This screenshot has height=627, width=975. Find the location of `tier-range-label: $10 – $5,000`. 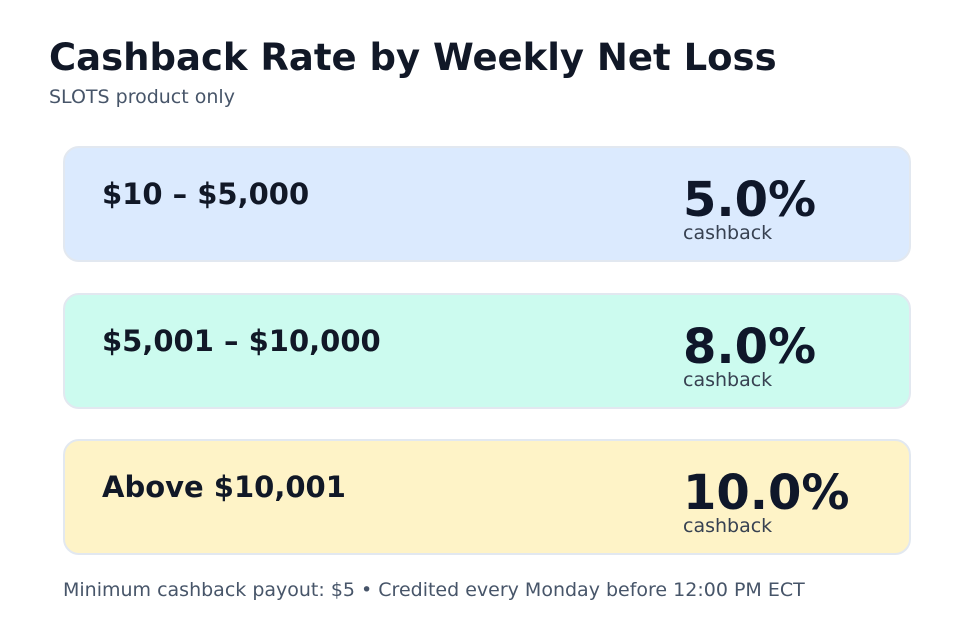

tier-range-label: $10 – $5,000 is located at coordinates (206, 194).